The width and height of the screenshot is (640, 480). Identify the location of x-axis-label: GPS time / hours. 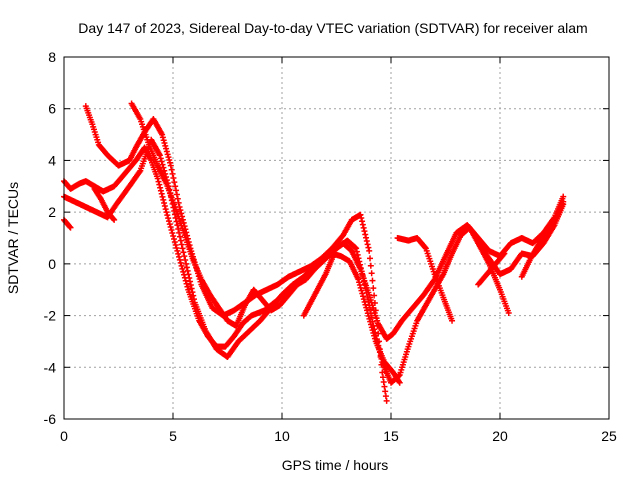
(335, 465).